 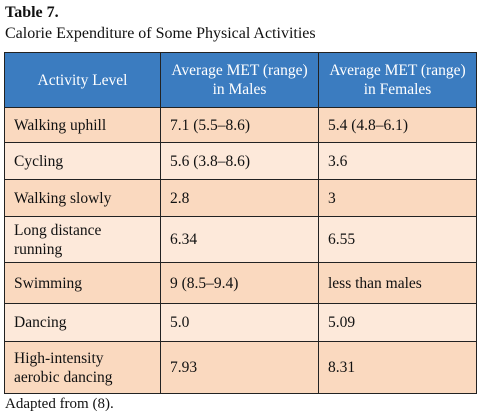 I want to click on met-cell: 5.4 (4.8–6.1), so click(x=397, y=125).